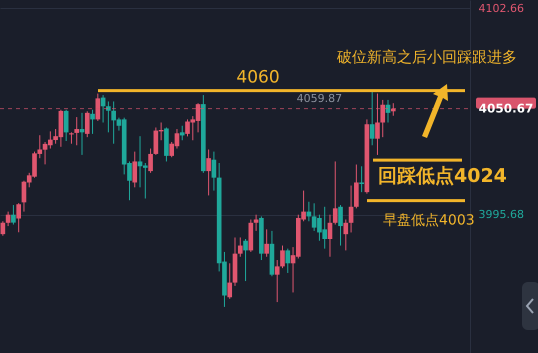 The image size is (538, 353). I want to click on y-tick-label: 4102.66, so click(501, 8).